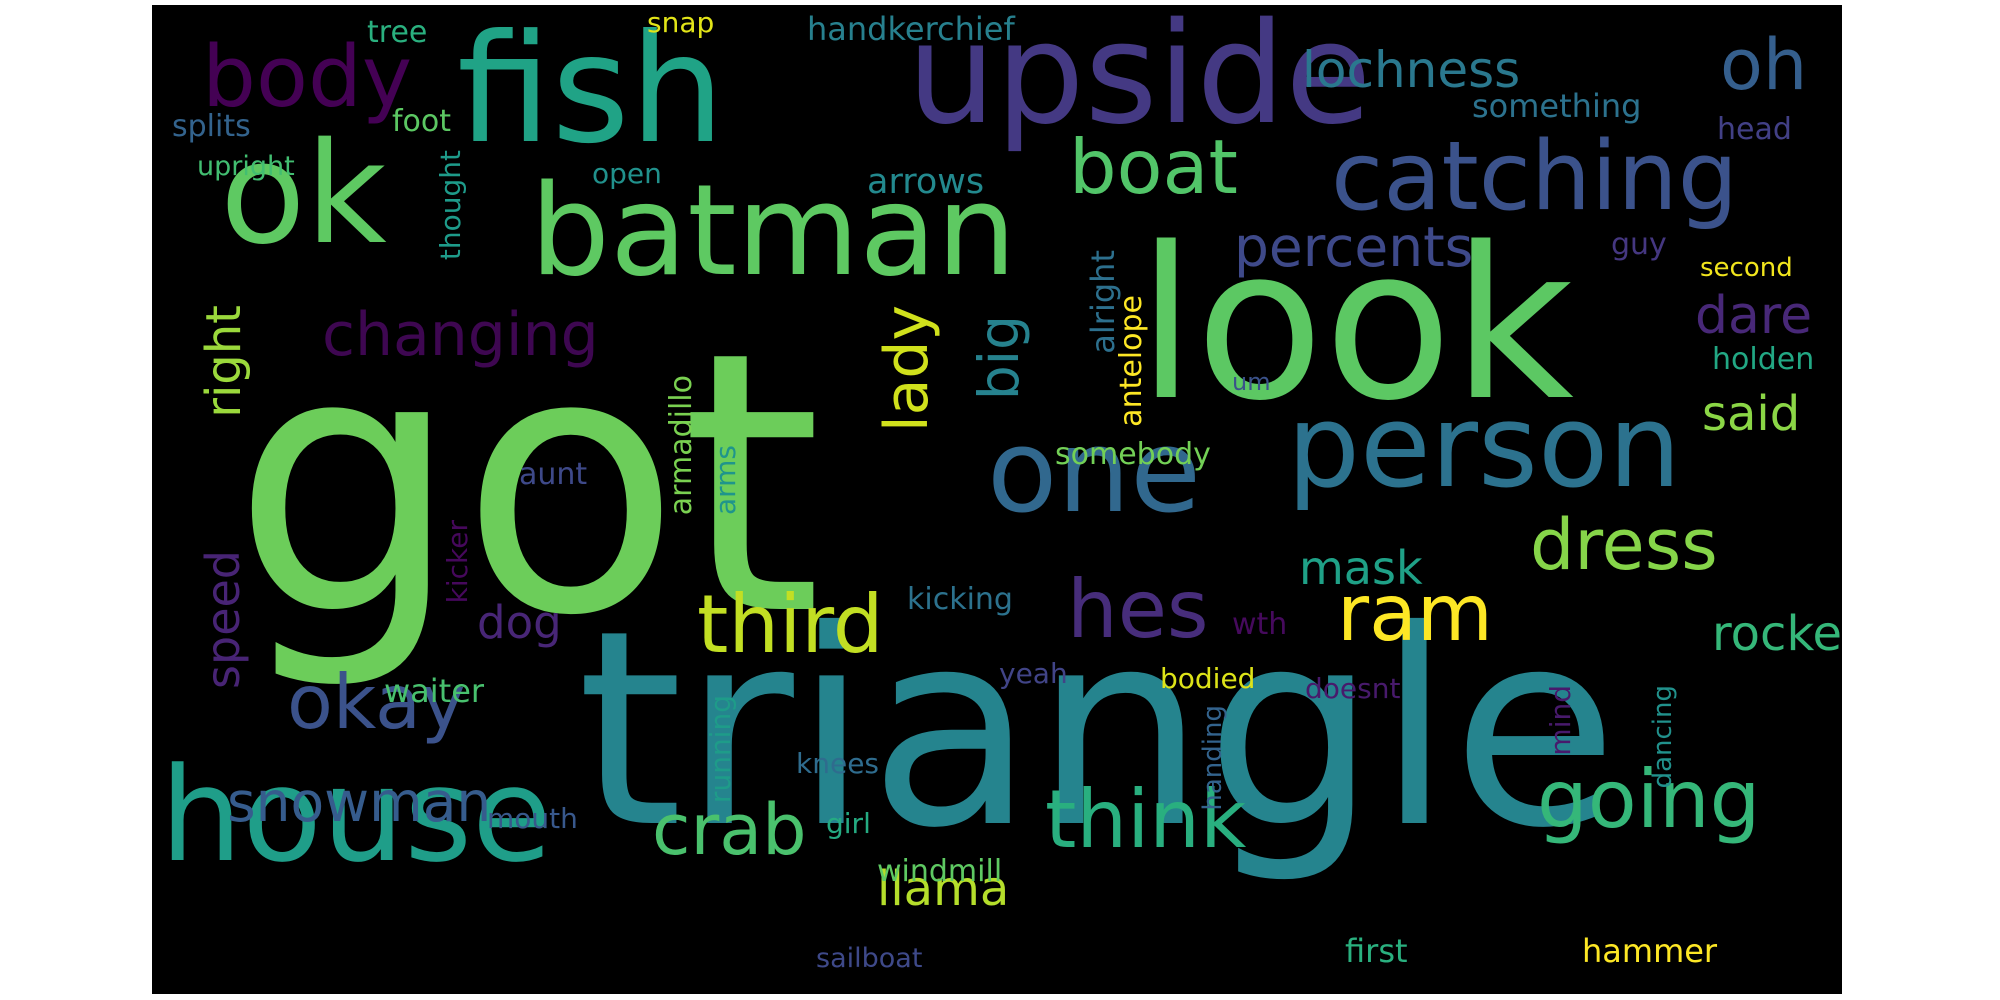 This screenshot has height=1000, width=2000. What do you see at coordinates (532, 818) in the screenshot?
I see `word-mouth: mouth` at bounding box center [532, 818].